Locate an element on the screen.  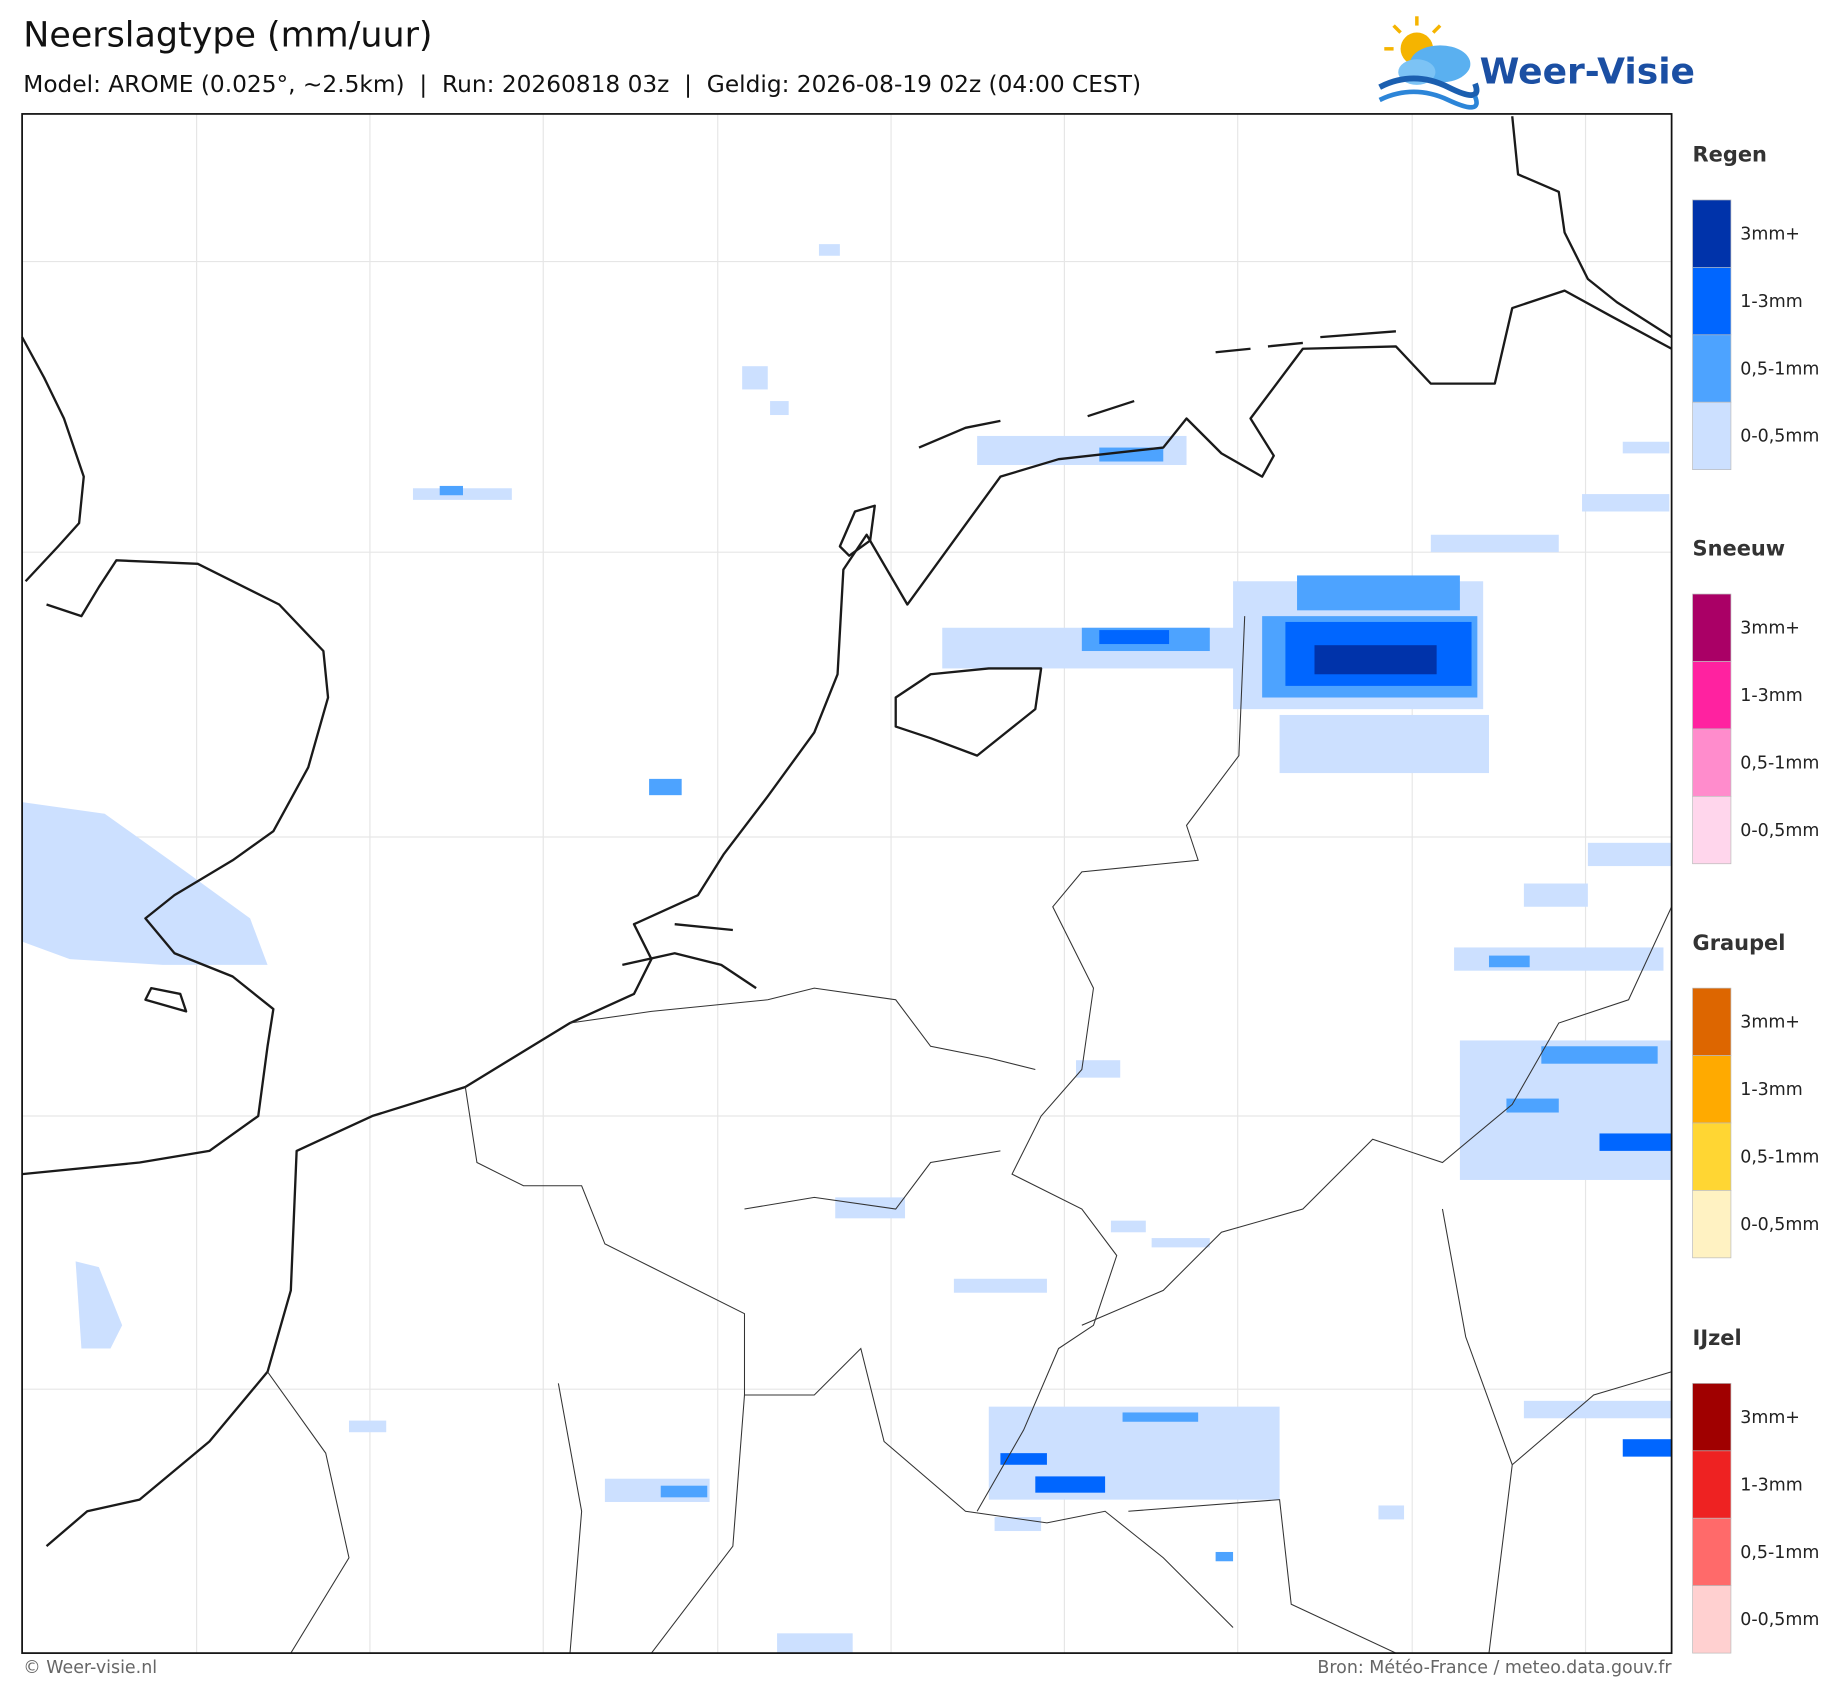
legend-title: IJzel is located at coordinates (1717, 1338).